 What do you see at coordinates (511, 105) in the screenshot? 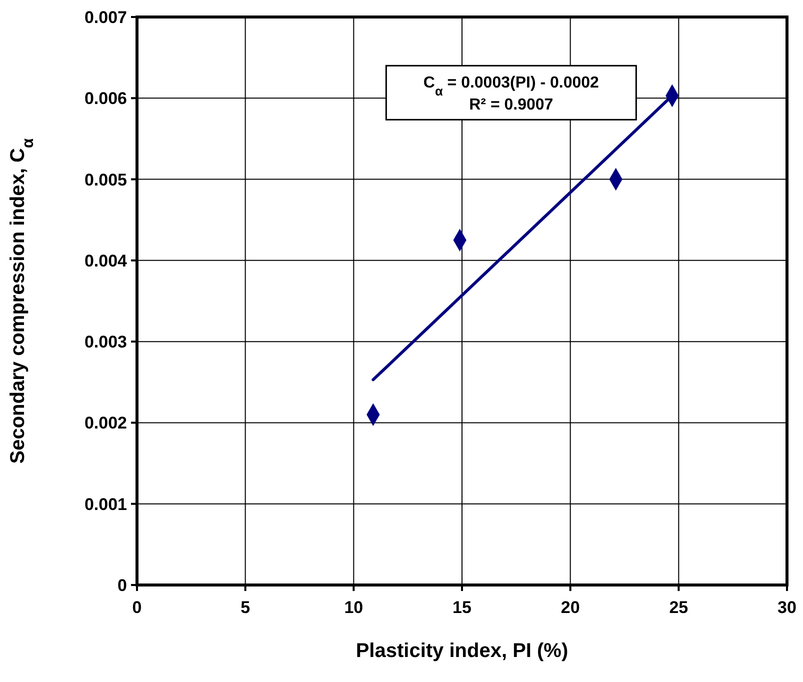
I see `annotation: R² = 0.9007` at bounding box center [511, 105].